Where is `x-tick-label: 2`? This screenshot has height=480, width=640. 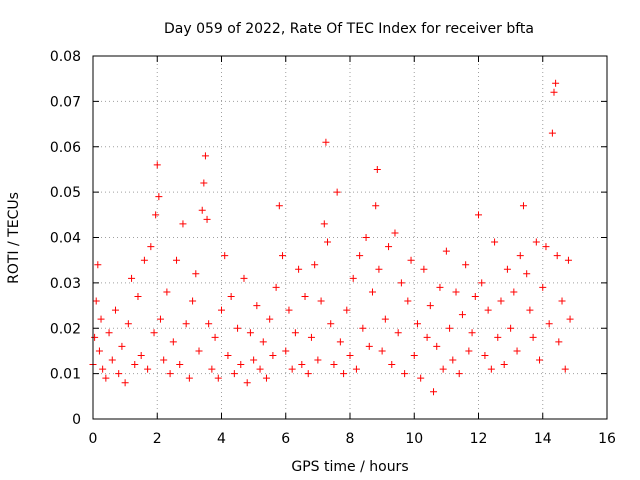 x-tick-label: 2 is located at coordinates (157, 439).